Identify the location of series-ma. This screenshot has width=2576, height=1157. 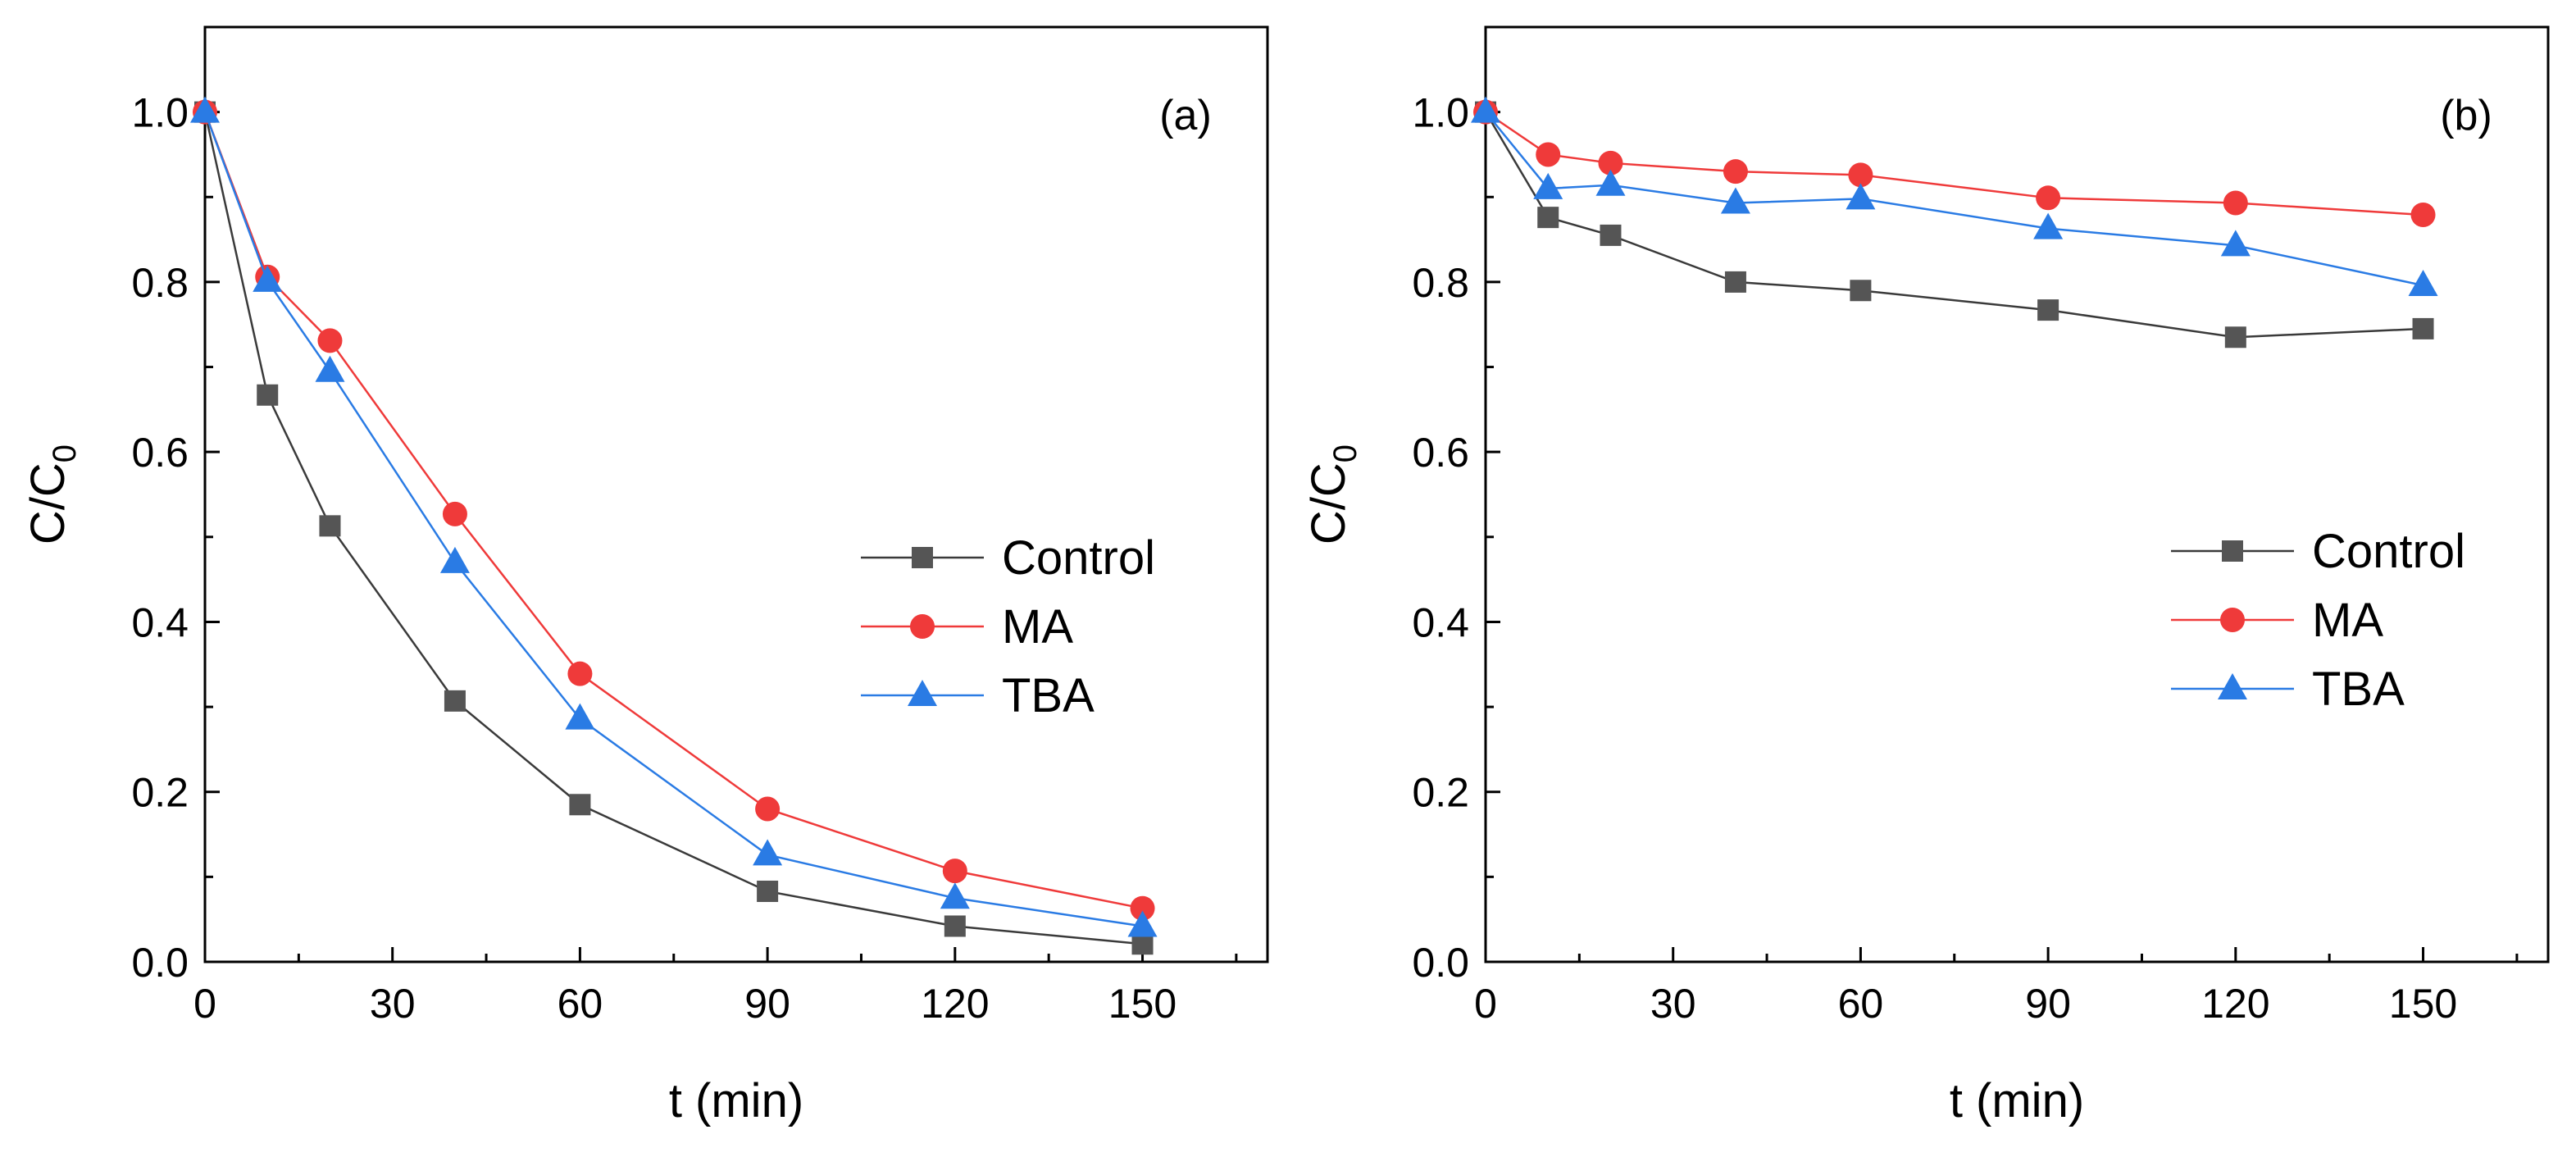
(1955, 163).